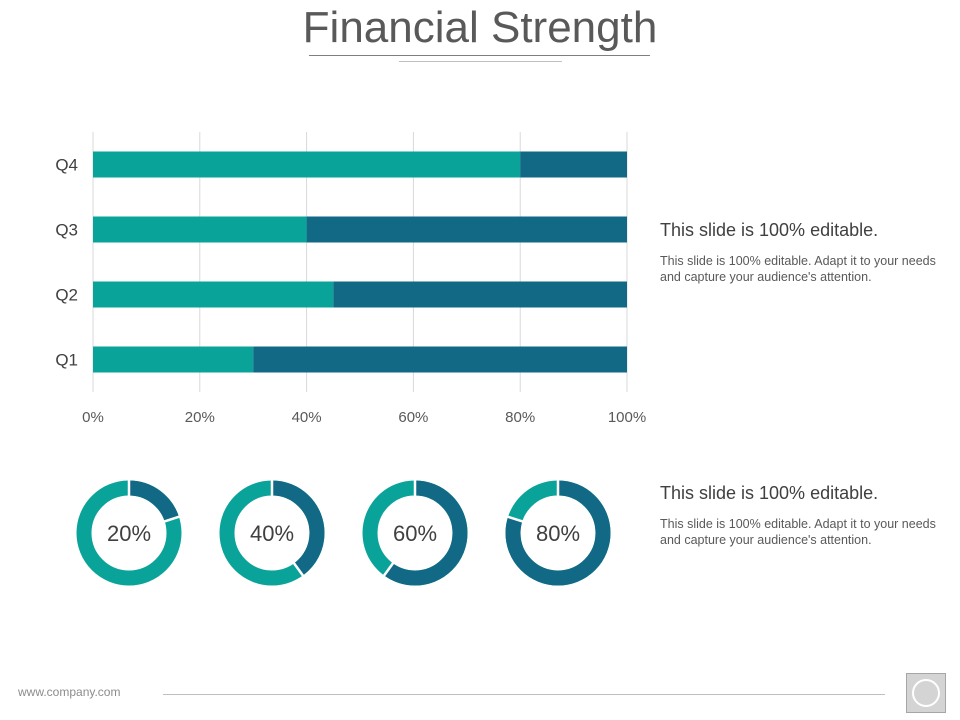 The image size is (960, 720). Describe the element at coordinates (479, 55) in the screenshot. I see `title-underline` at that location.